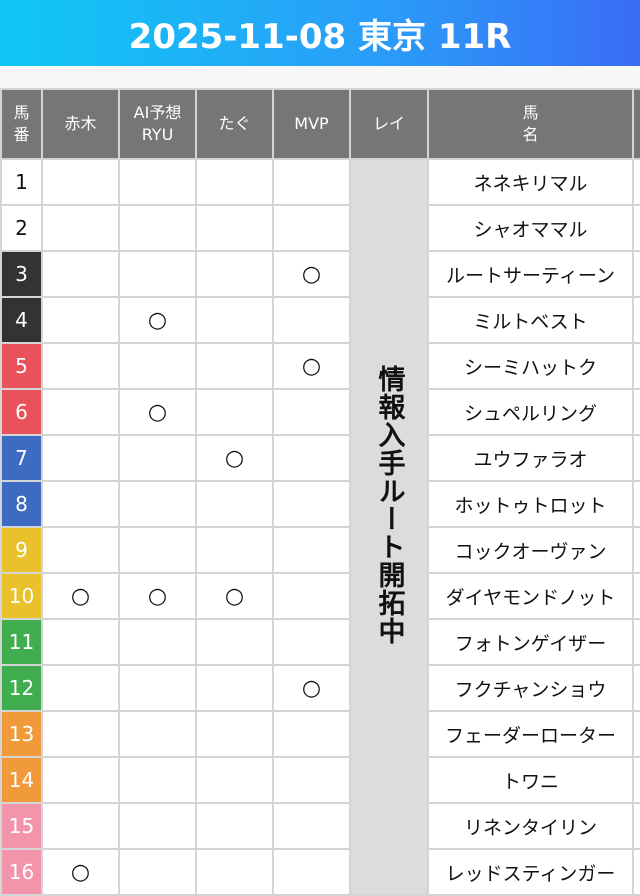  What do you see at coordinates (21, 872) in the screenshot?
I see `horse-number: 16` at bounding box center [21, 872].